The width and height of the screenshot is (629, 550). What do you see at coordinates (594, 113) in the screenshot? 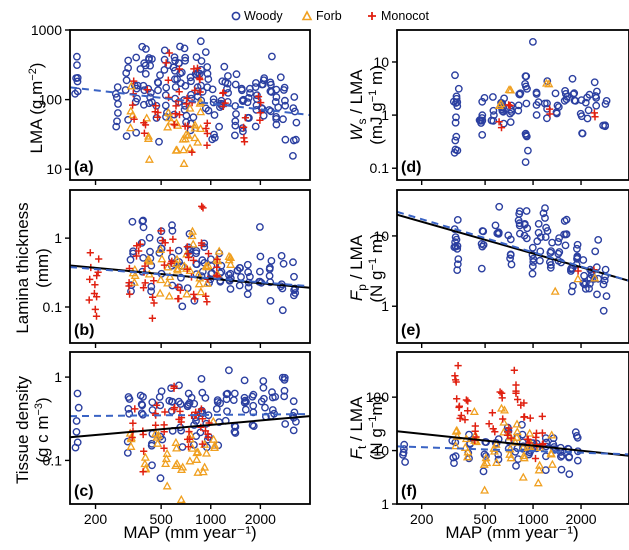
I see `point-monocot-d` at bounding box center [594, 113].